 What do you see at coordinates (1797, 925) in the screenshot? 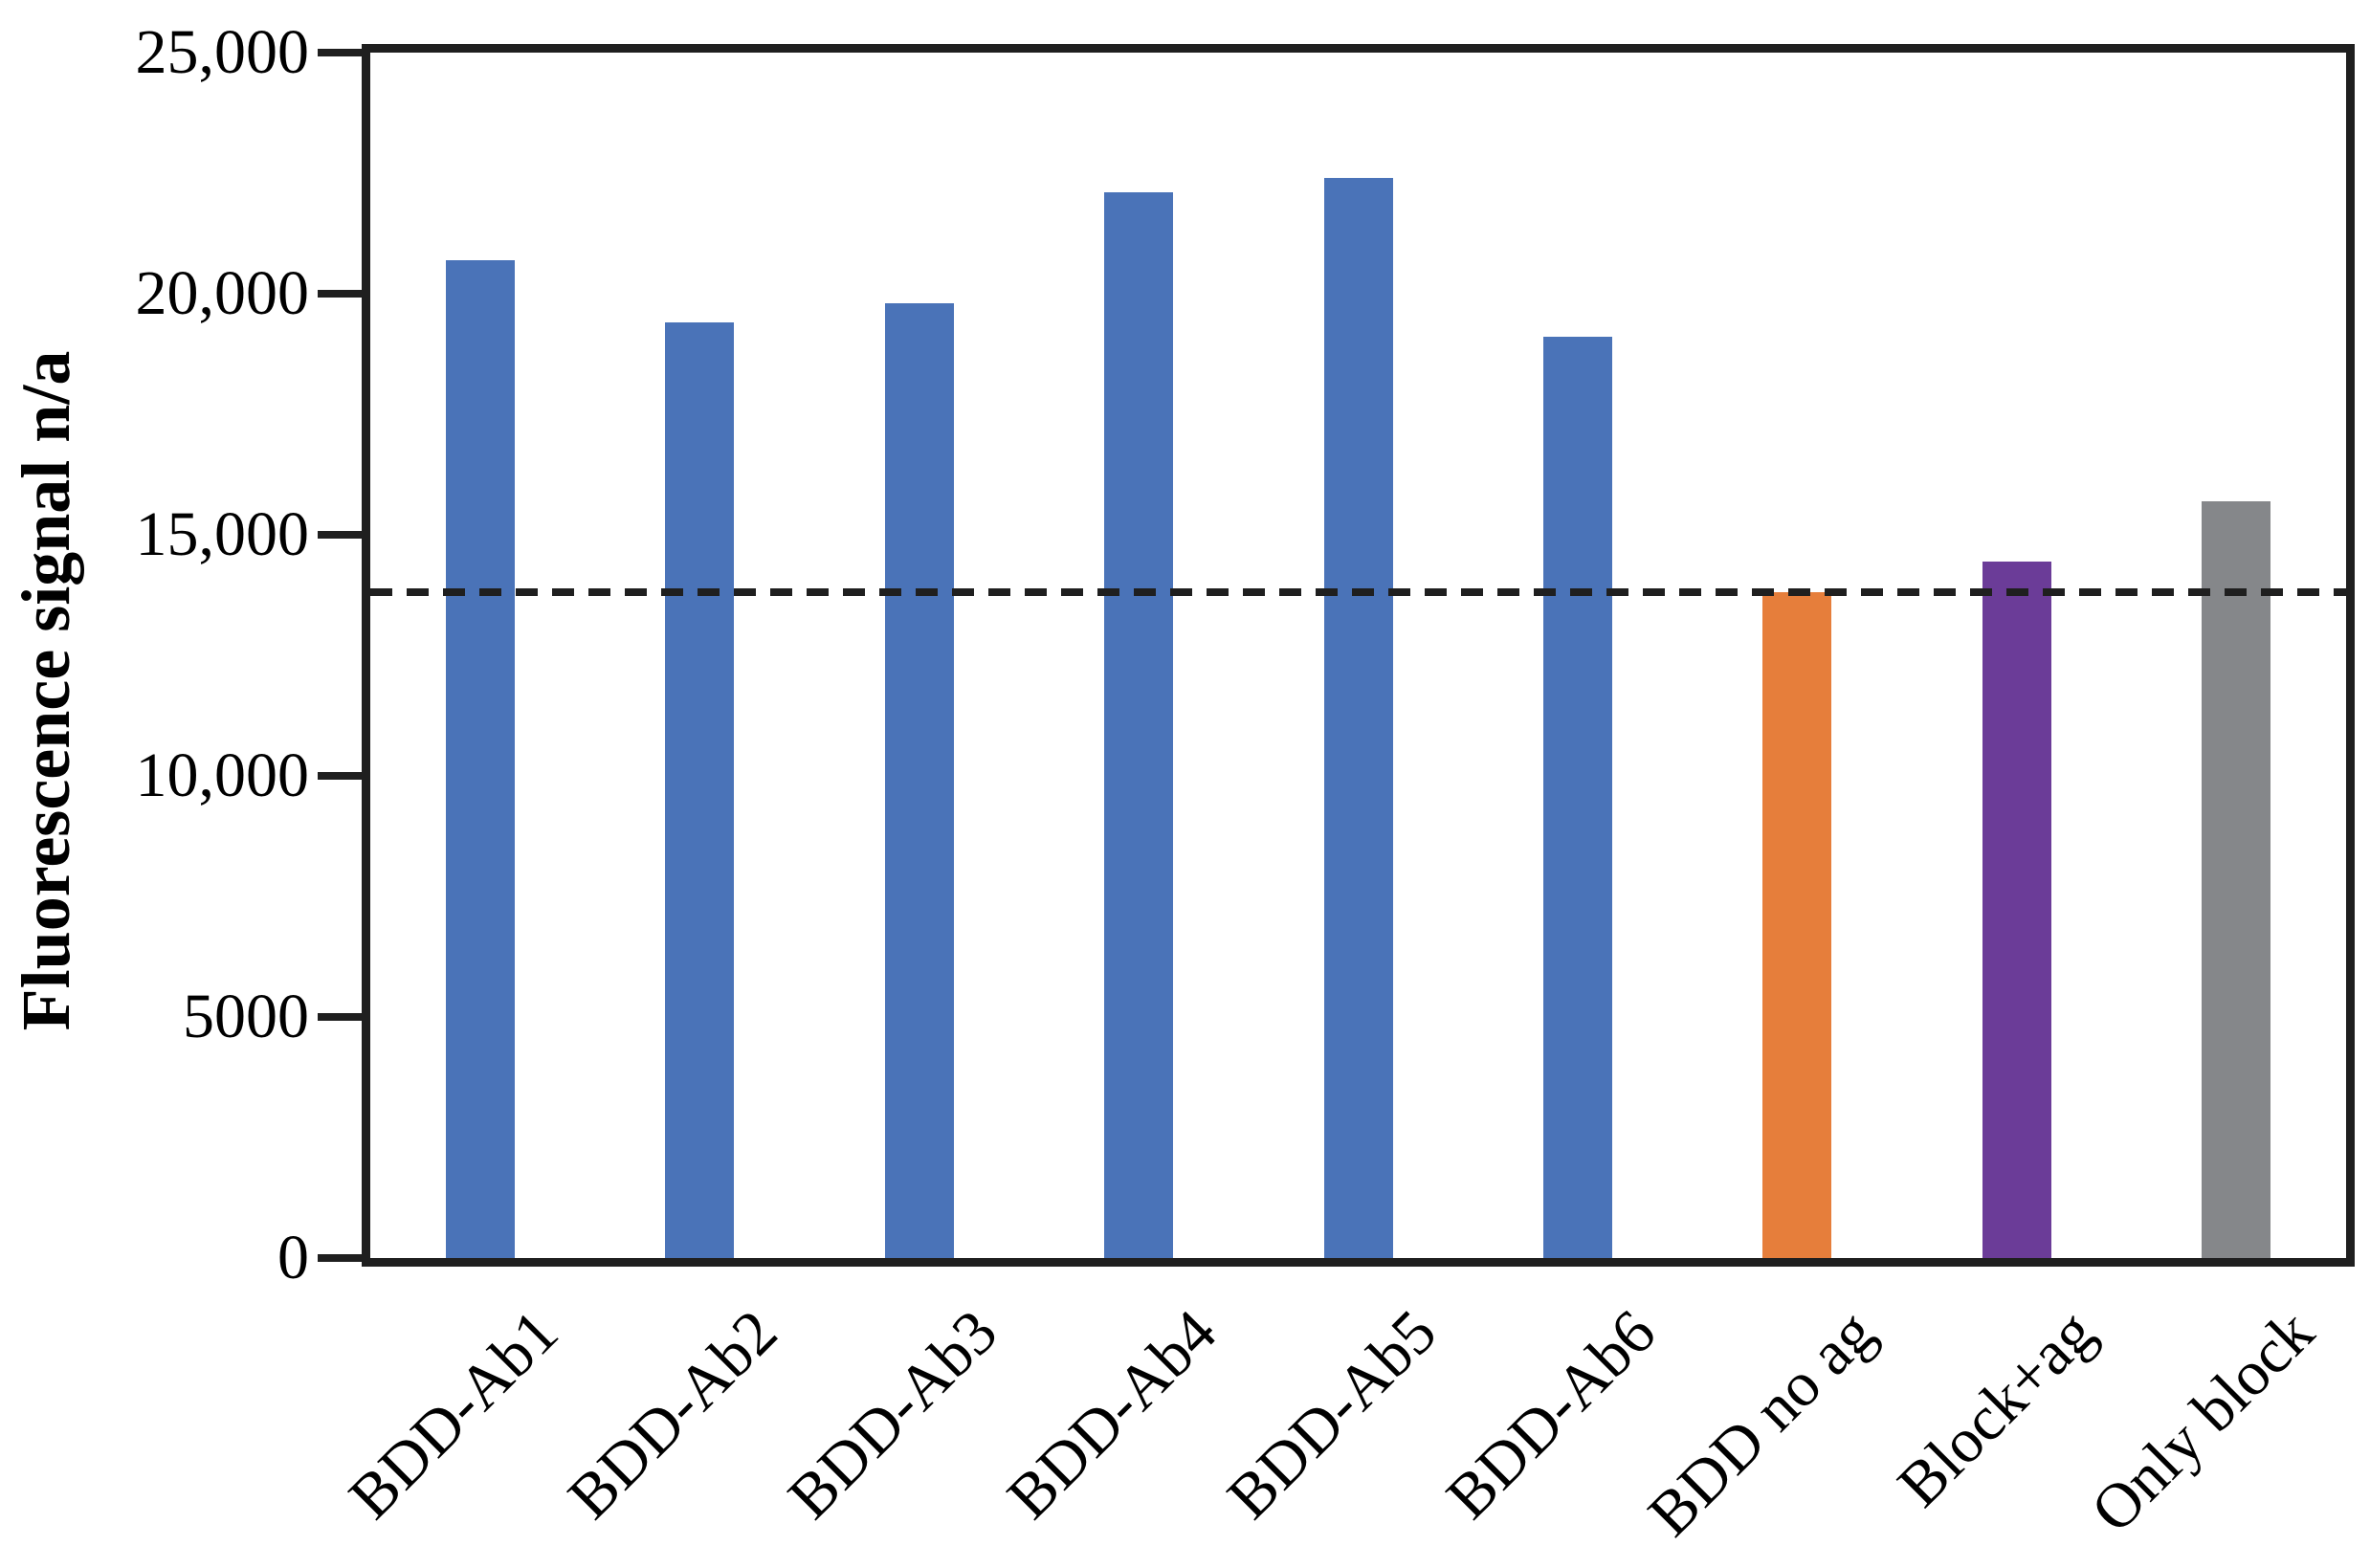
I see `bar-bdd-no-ag` at bounding box center [1797, 925].